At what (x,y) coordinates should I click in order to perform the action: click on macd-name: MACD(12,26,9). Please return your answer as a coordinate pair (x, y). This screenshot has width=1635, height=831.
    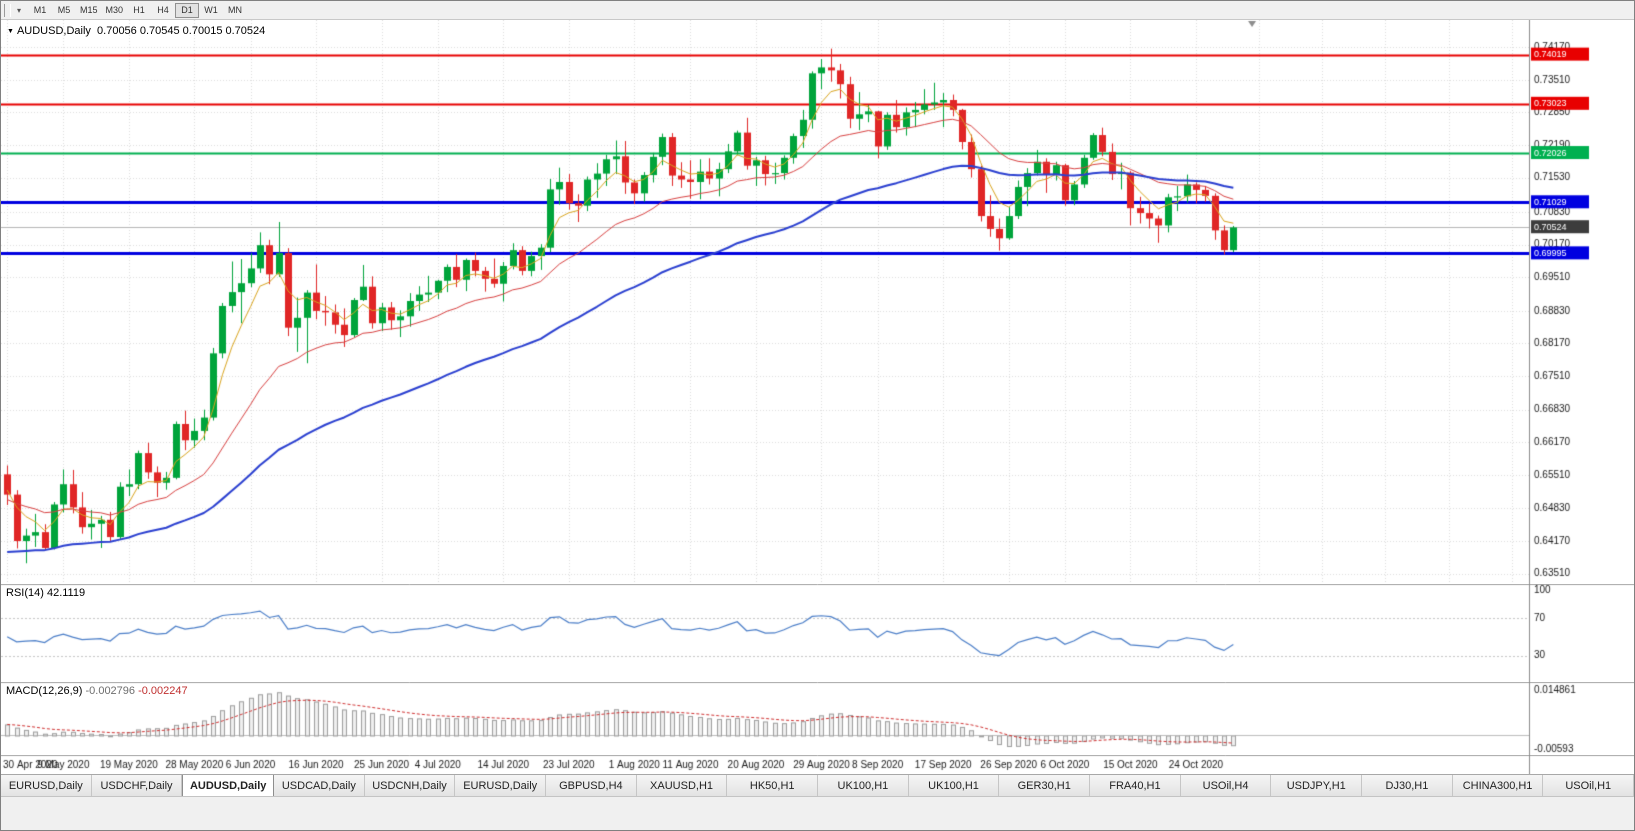
    Looking at the image, I should click on (44, 691).